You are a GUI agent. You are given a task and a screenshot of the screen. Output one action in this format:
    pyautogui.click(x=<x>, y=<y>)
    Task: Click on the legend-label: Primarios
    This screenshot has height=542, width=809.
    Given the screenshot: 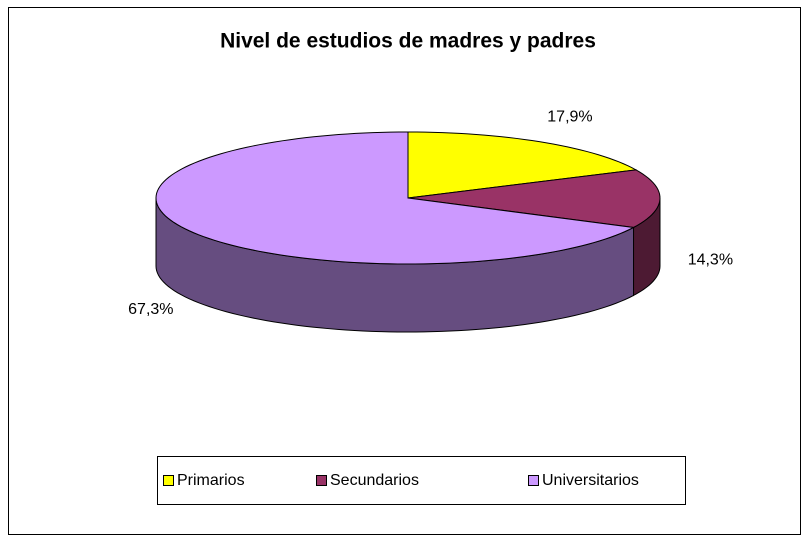 What is the action you would take?
    pyautogui.click(x=211, y=480)
    